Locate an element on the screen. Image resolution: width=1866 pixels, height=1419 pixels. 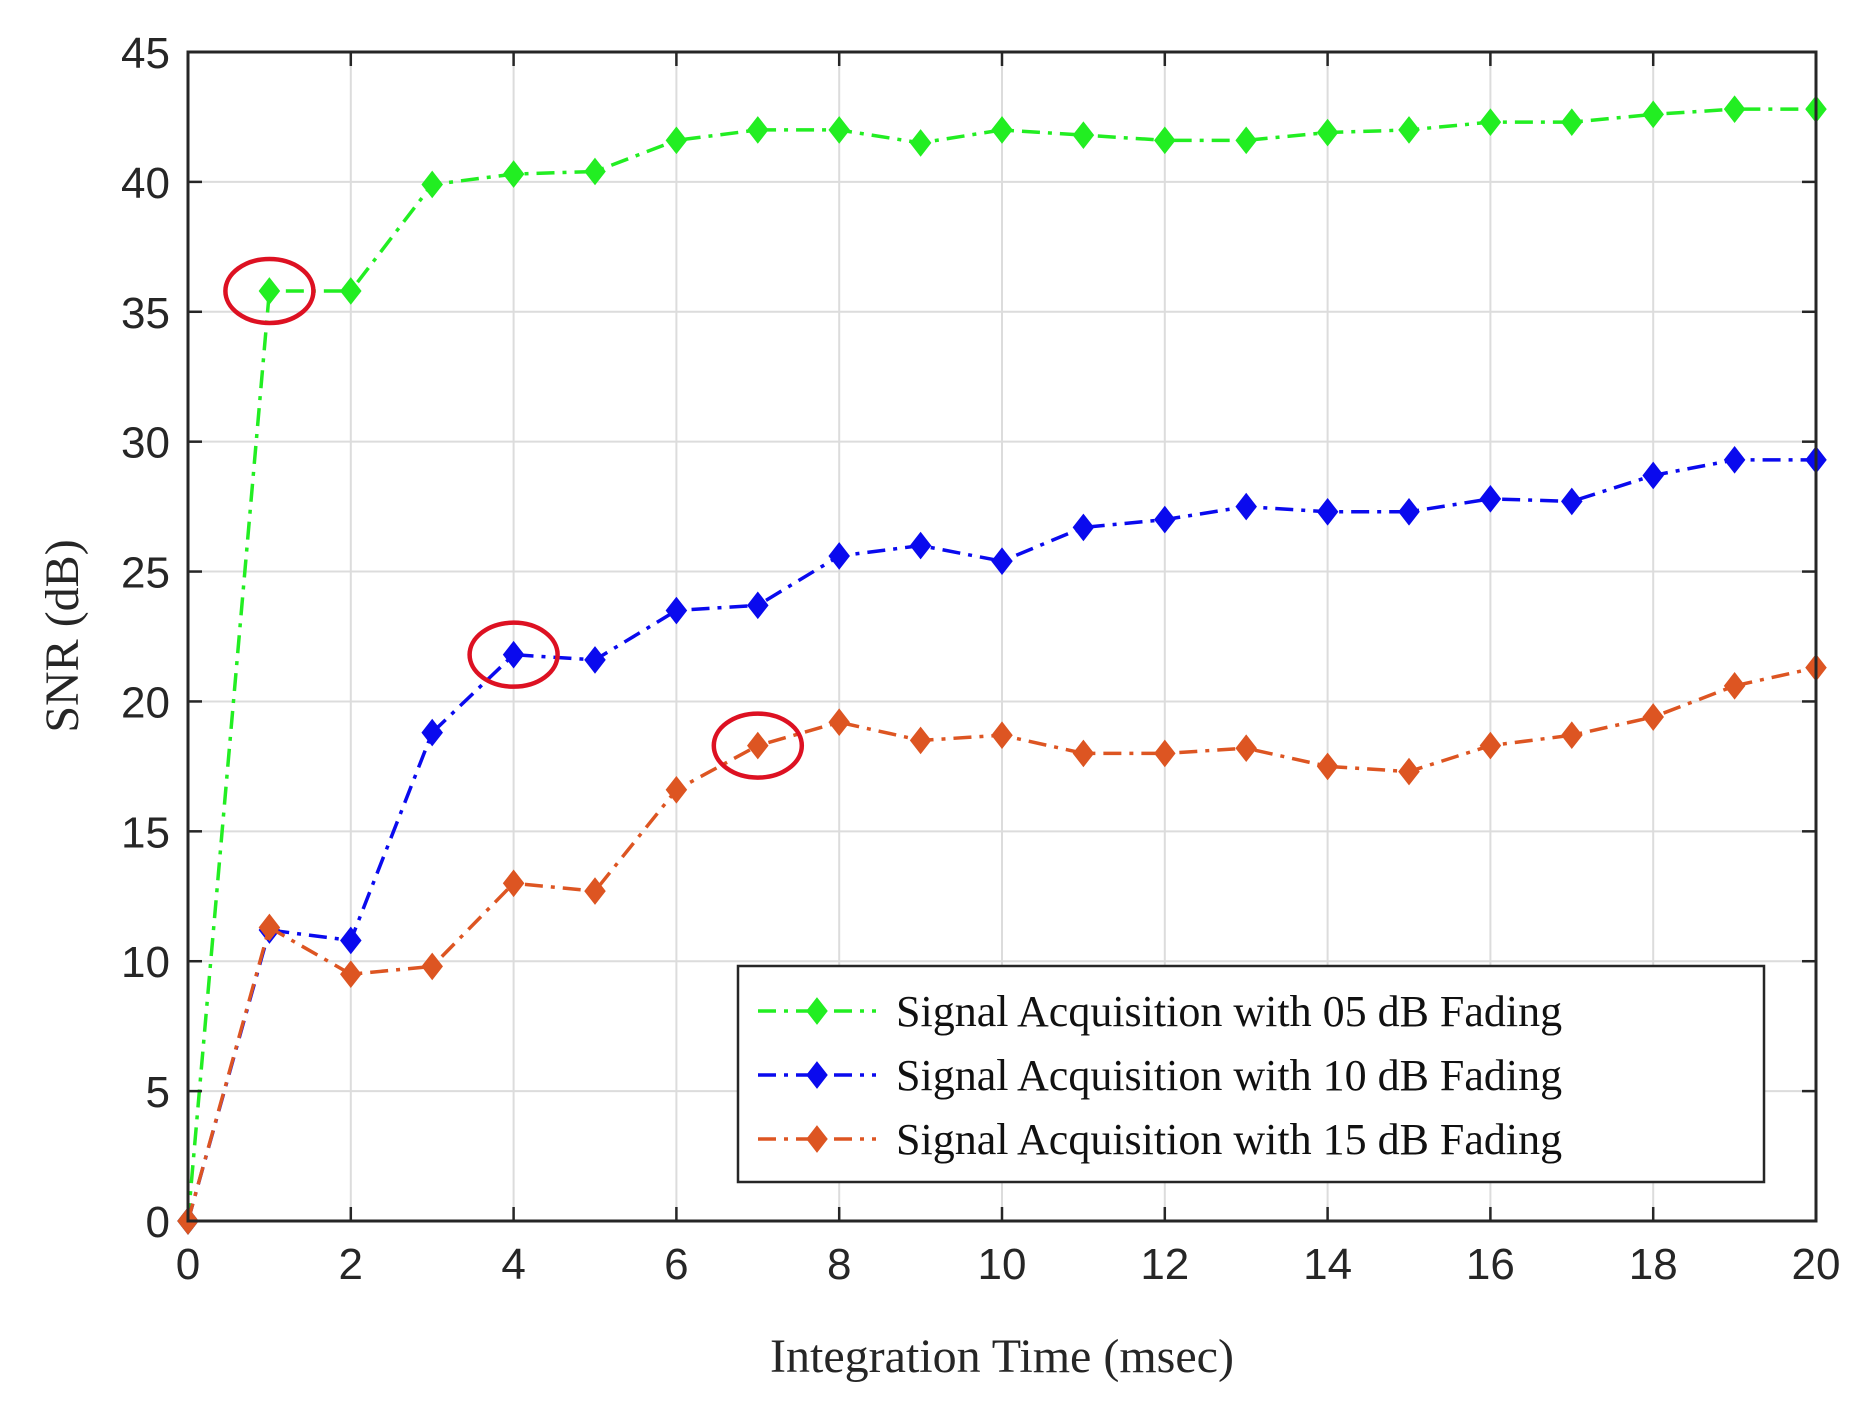
legend-label: Signal Acquisition with 05 dB Fading is located at coordinates (1229, 1011).